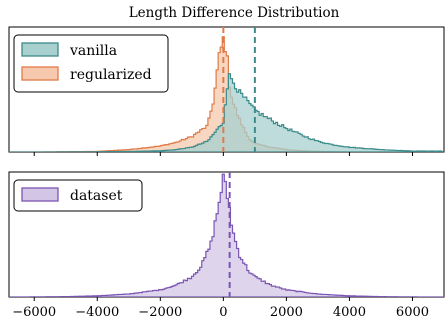 The width and height of the screenshot is (446, 329). Describe the element at coordinates (40, 194) in the screenshot. I see `legend-swatch-dataset` at that location.